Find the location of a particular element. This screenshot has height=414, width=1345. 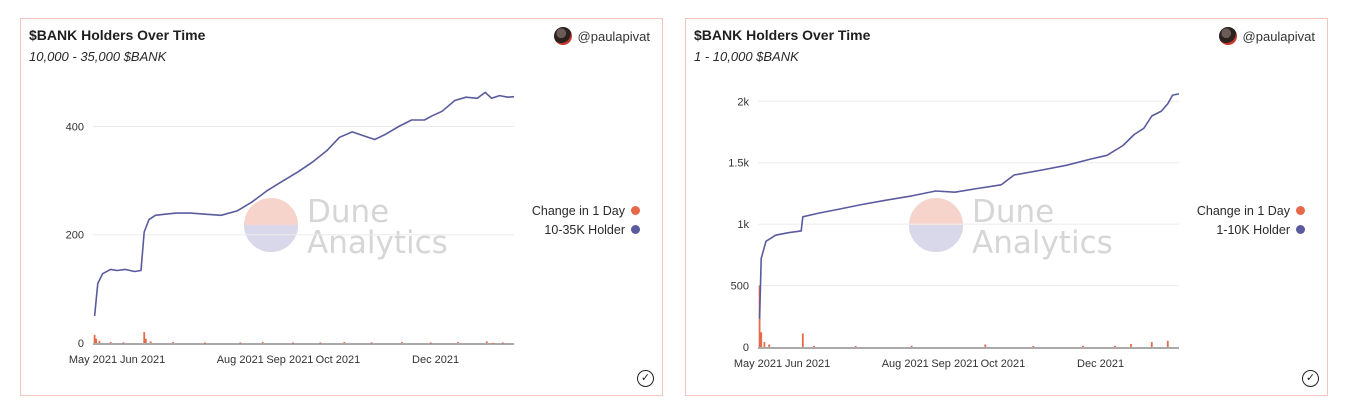

watermark-text: Dune is located at coordinates (348, 212).